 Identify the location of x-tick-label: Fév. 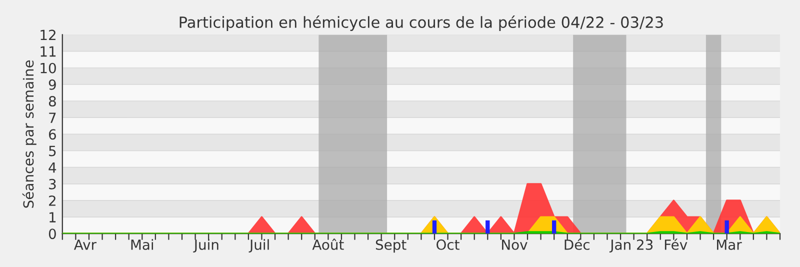
(676, 244).